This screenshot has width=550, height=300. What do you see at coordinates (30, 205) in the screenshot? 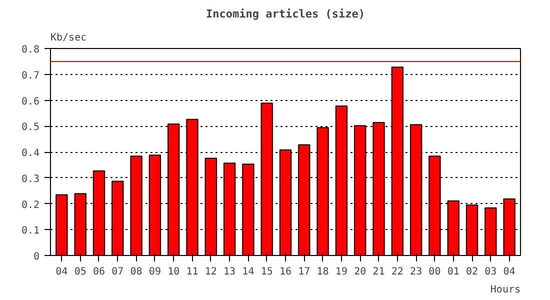
I see `y-tick-label: 0.2` at bounding box center [30, 205].